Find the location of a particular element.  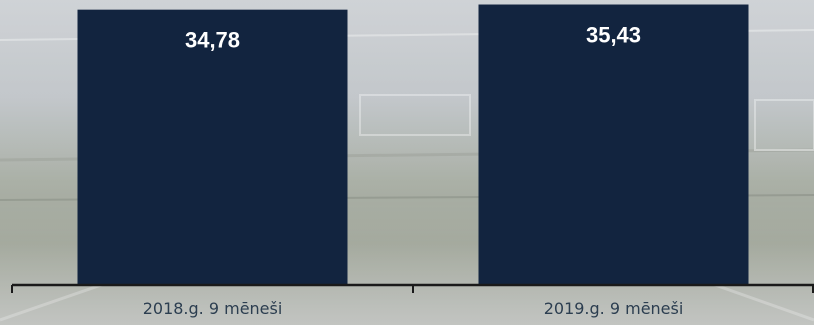

category-label-0: 2018.g. 9 mēneši is located at coordinates (213, 308).